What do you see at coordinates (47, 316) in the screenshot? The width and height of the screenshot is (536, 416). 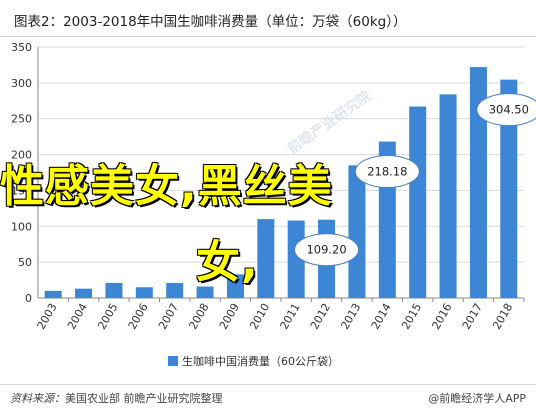 I see `x-tick-label: 2003` at bounding box center [47, 316].